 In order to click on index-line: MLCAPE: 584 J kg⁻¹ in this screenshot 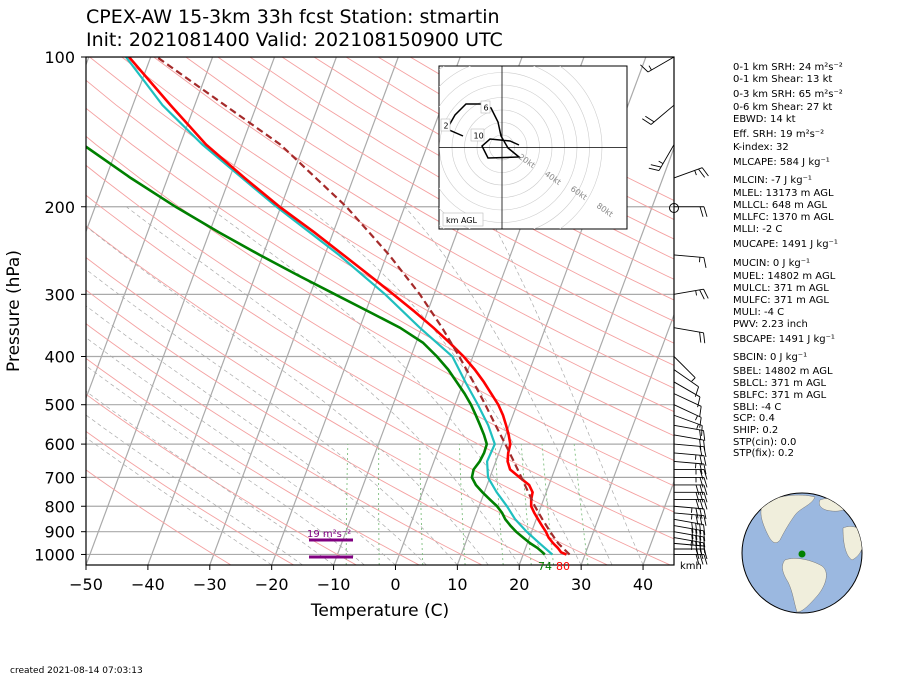, I will do `click(781, 162)`.